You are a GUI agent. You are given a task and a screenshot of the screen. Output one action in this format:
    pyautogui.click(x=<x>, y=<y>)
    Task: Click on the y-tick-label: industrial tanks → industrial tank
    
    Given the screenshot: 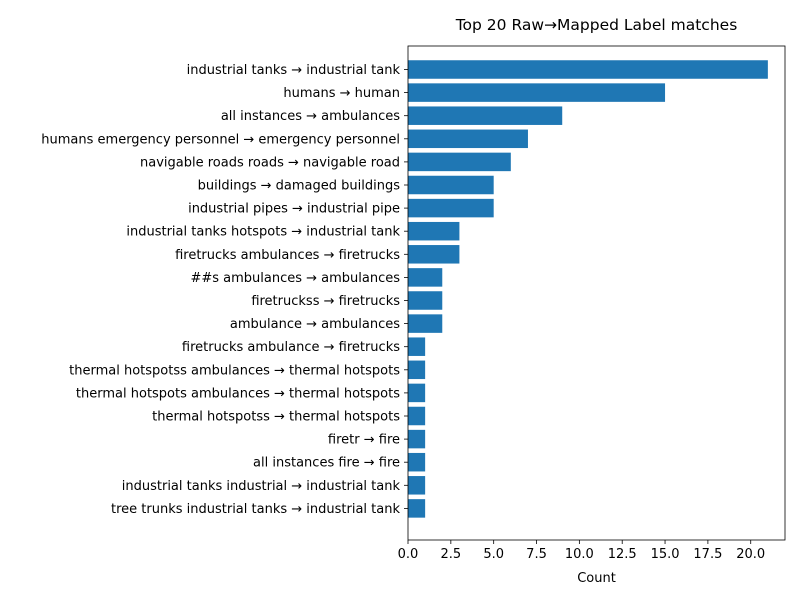 What is the action you would take?
    pyautogui.click(x=294, y=70)
    